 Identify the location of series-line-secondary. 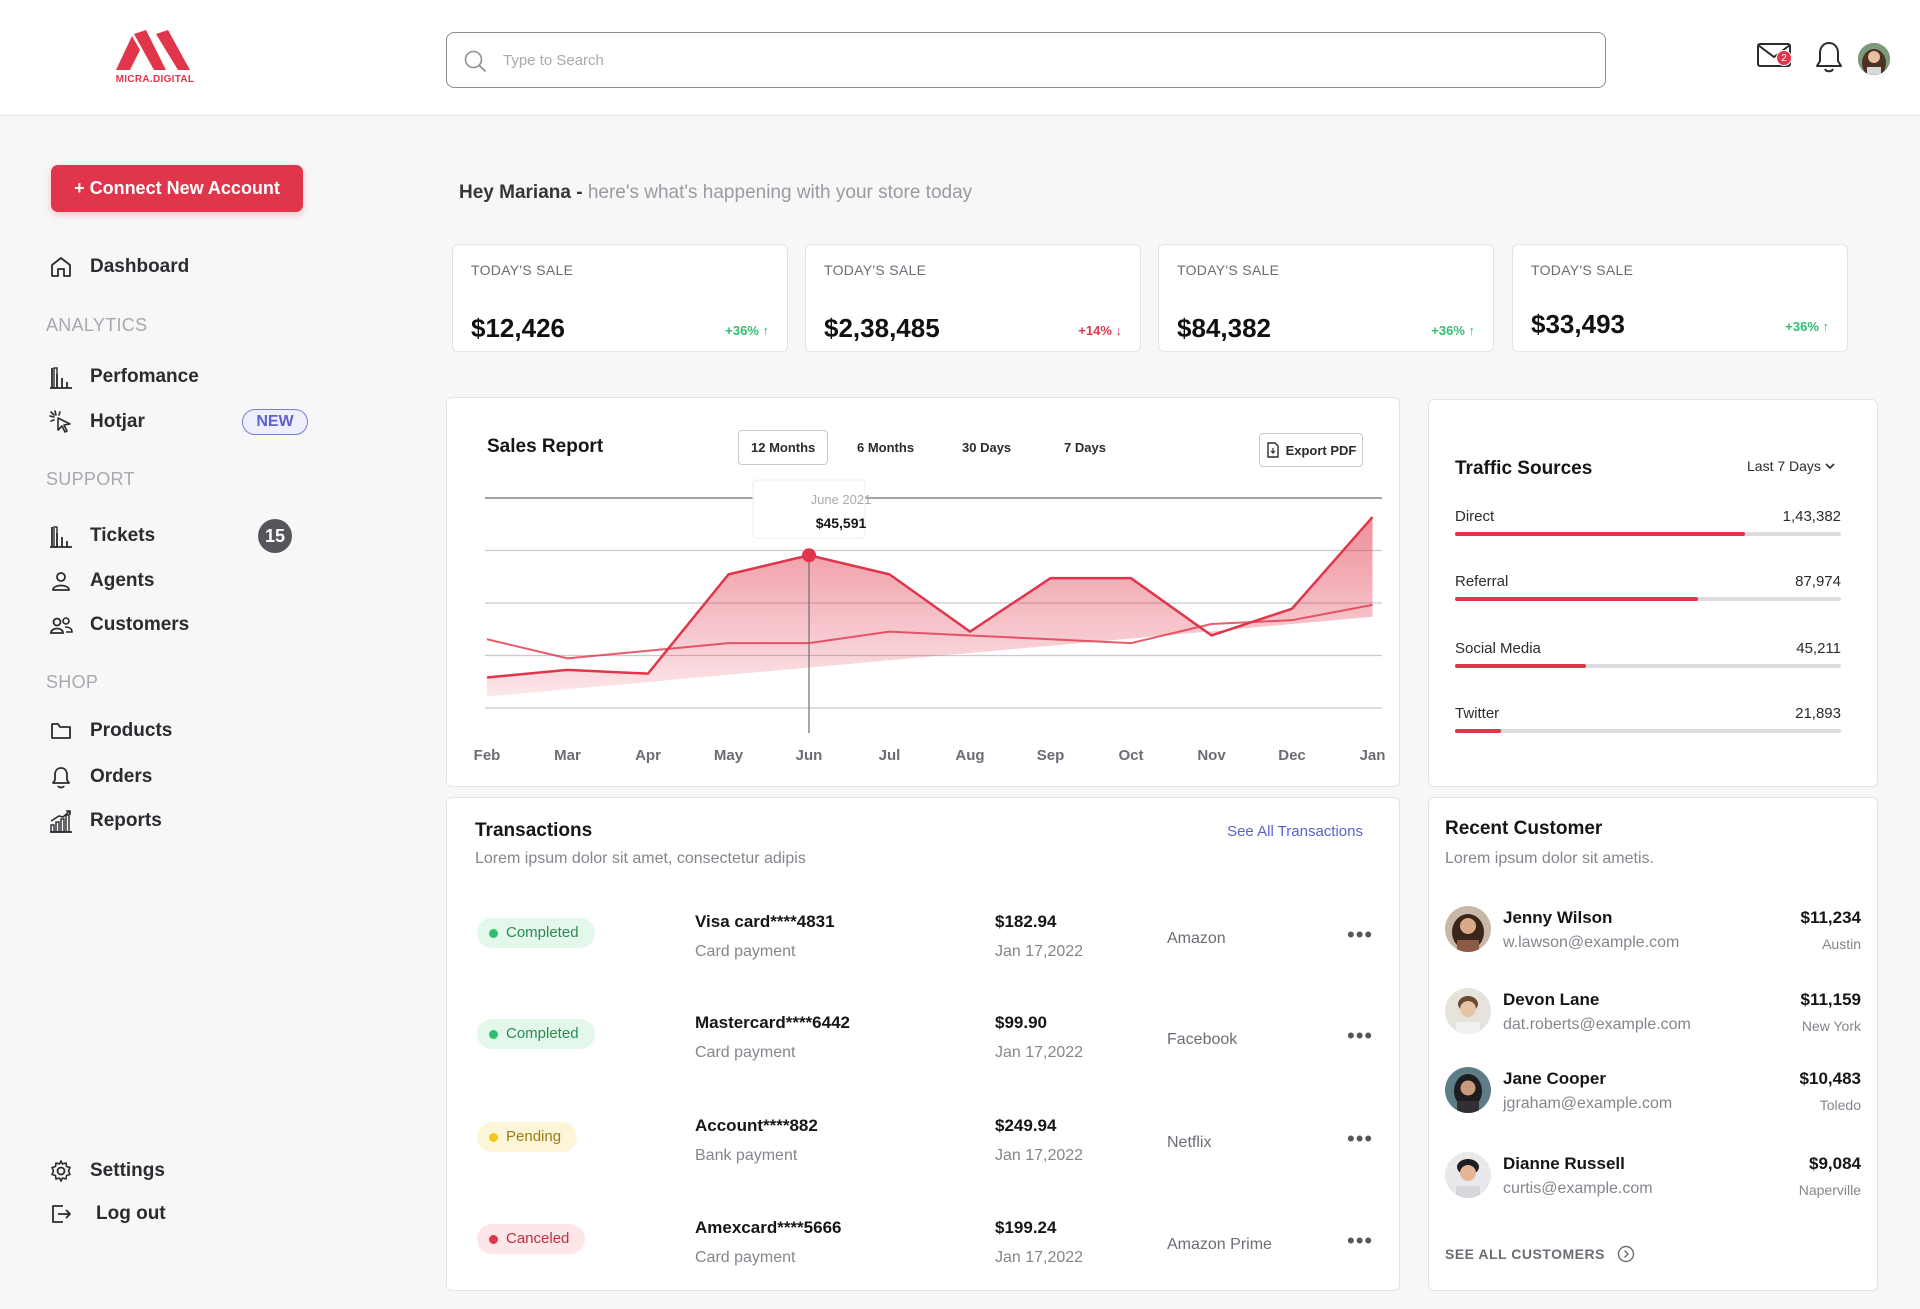
(929, 631).